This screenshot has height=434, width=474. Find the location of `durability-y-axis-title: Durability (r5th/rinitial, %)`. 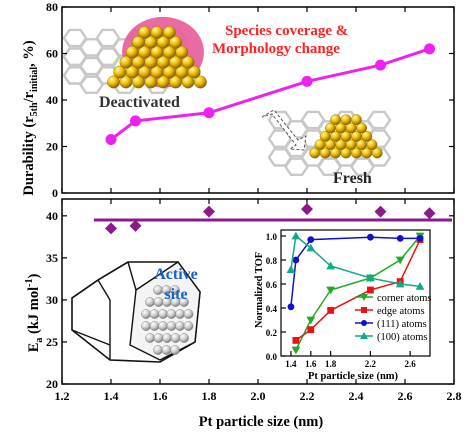

durability-y-axis-title: Durability (r5th/rinitial, %) is located at coordinates (30, 117).